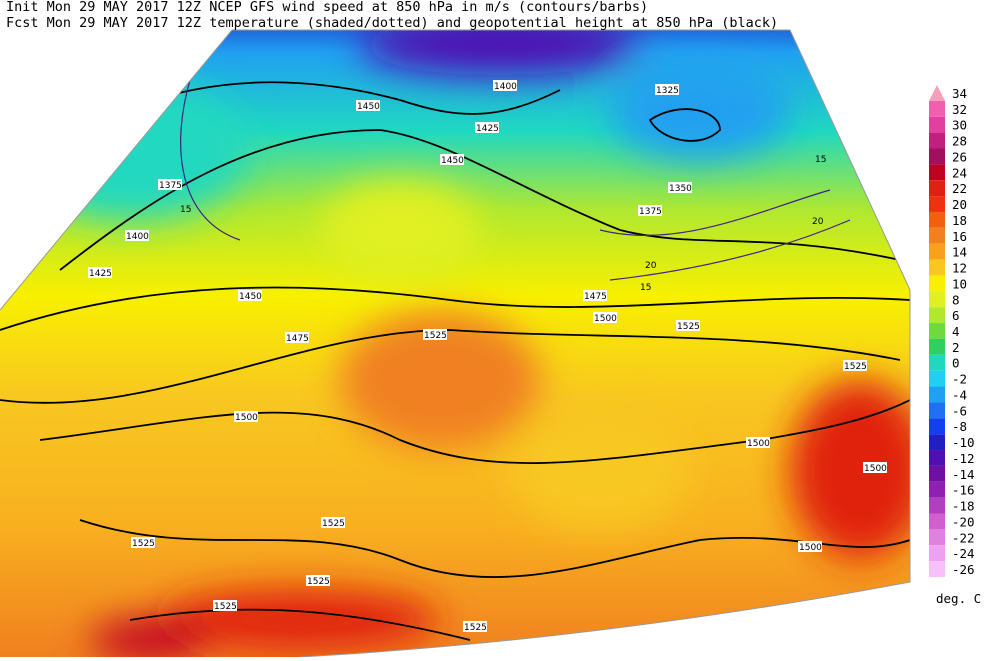 Image resolution: width=999 pixels, height=661 pixels. Describe the element at coordinates (963, 458) in the screenshot. I see `colorbar-label: -12` at that location.